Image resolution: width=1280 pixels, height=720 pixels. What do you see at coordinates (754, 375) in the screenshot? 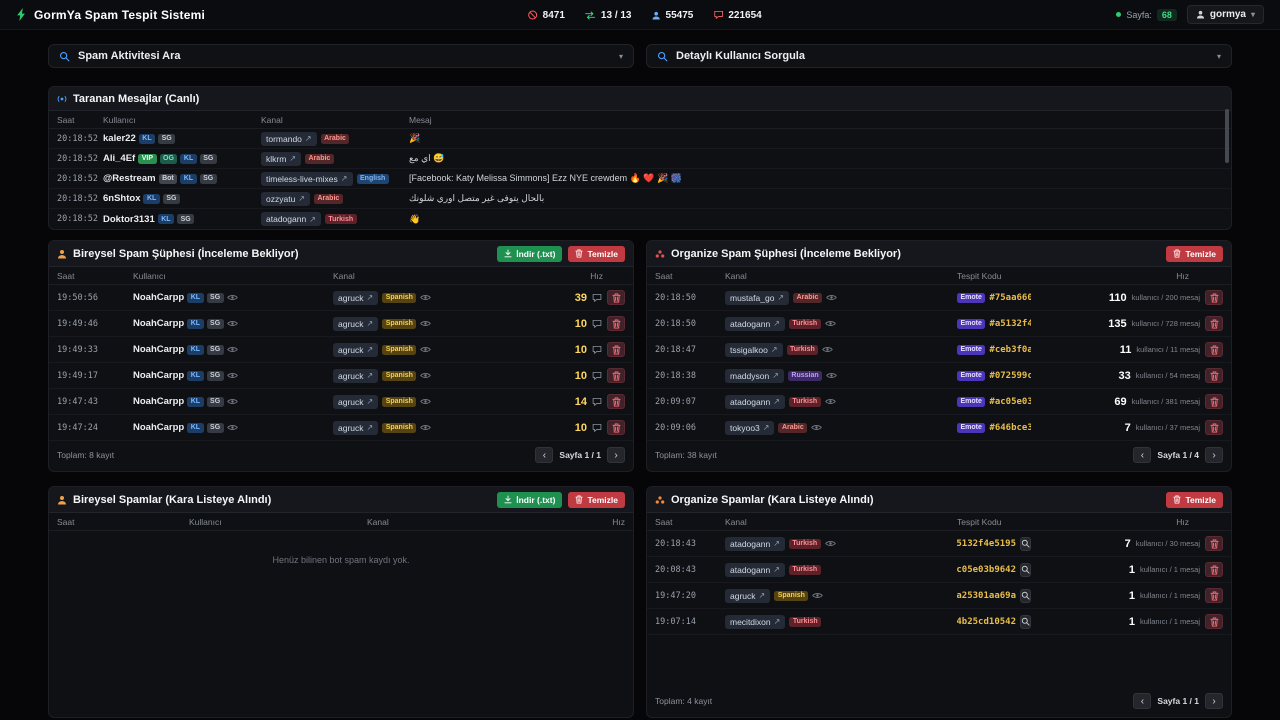
I see `channel-link: maddyson ↗` at bounding box center [754, 375].